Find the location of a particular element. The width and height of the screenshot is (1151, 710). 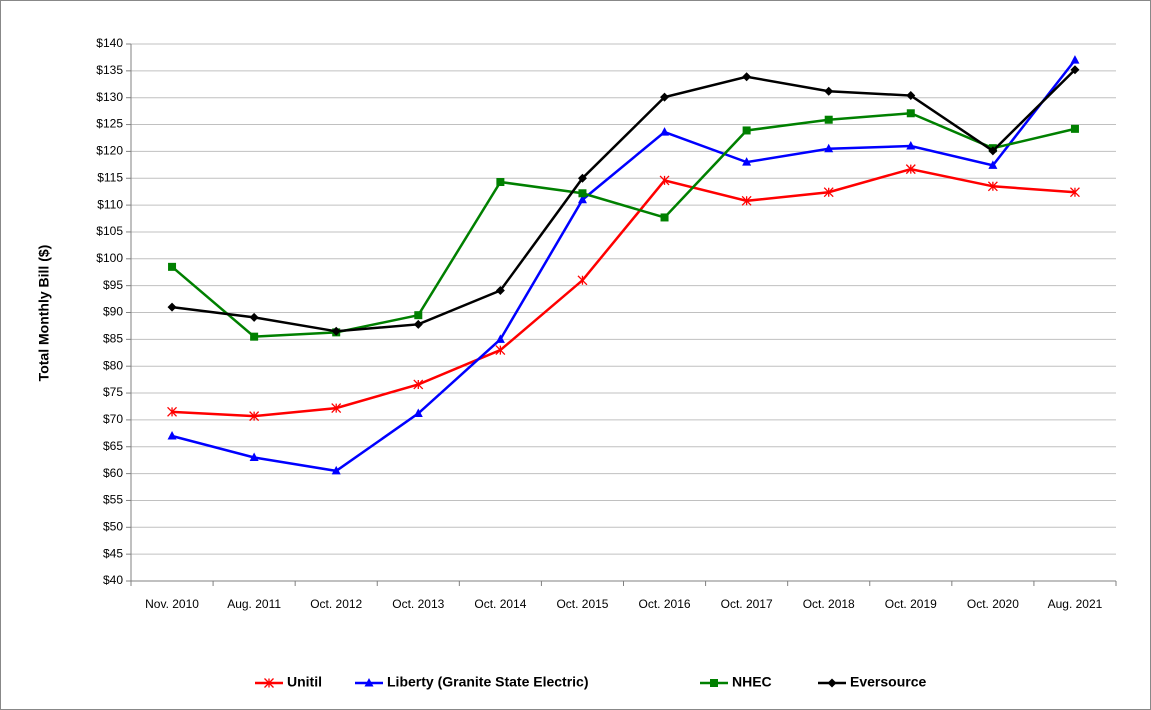

x-tick-label: Oct. 2016 is located at coordinates (665, 604).